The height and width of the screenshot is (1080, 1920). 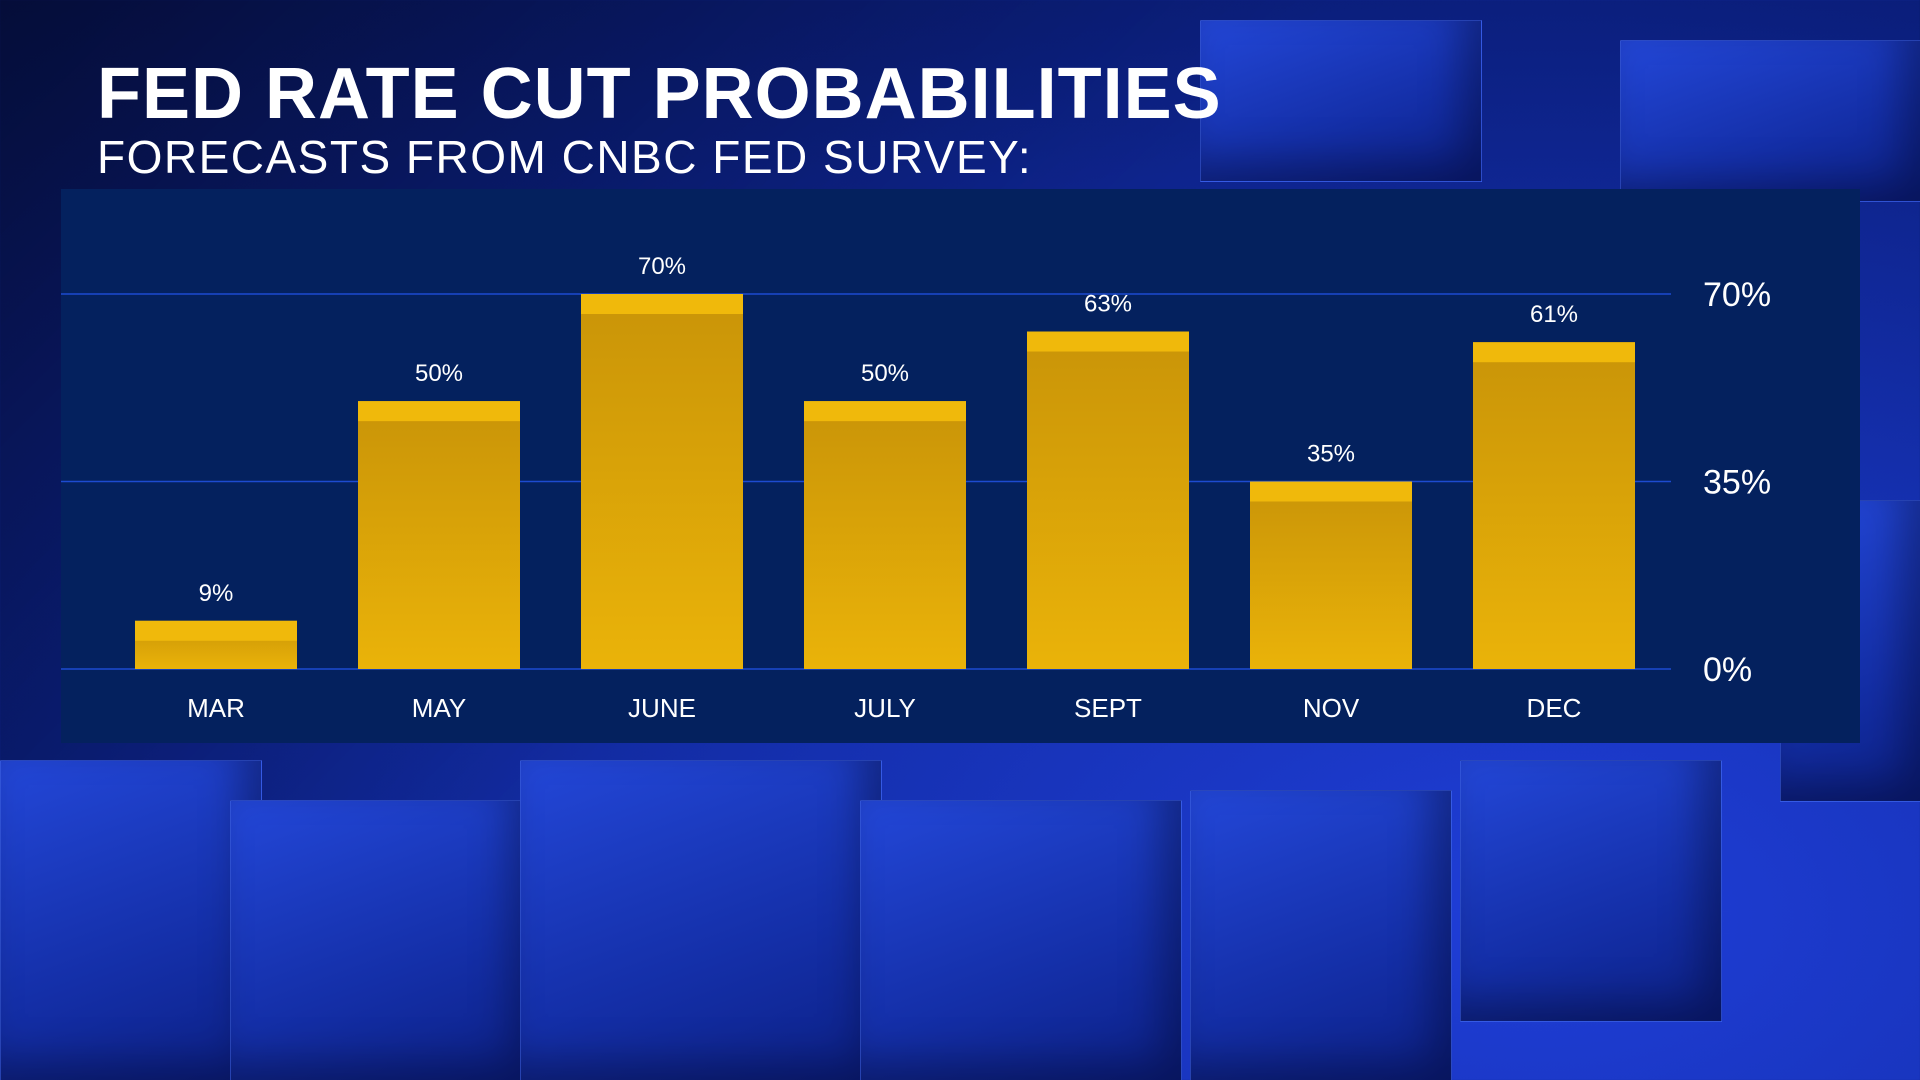 What do you see at coordinates (662, 708) in the screenshot?
I see `x-tick-label: JUNE` at bounding box center [662, 708].